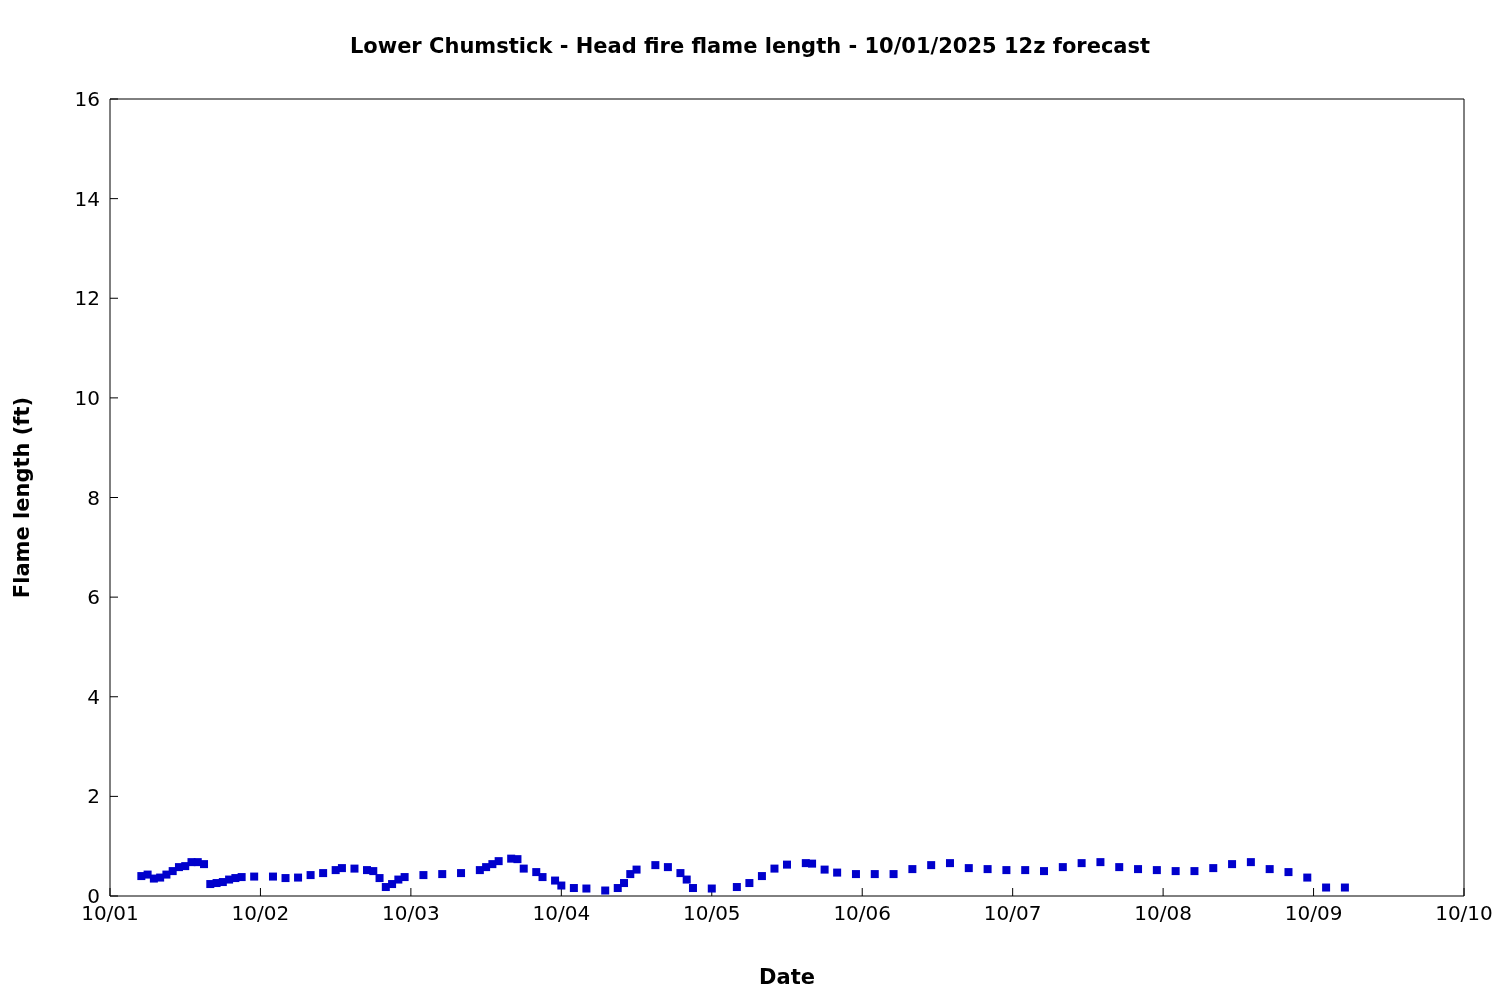 The image size is (1500, 1000). What do you see at coordinates (787, 977) in the screenshot?
I see `x-axis-title: Date` at bounding box center [787, 977].